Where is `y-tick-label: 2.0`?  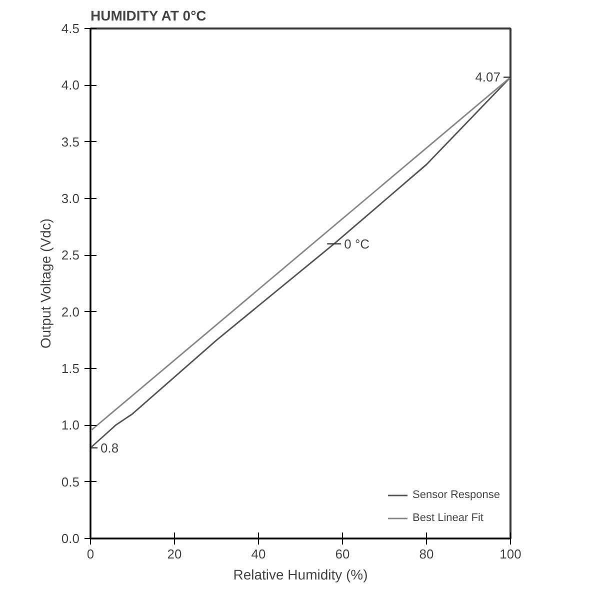
y-tick-label: 2.0 is located at coordinates (70, 312).